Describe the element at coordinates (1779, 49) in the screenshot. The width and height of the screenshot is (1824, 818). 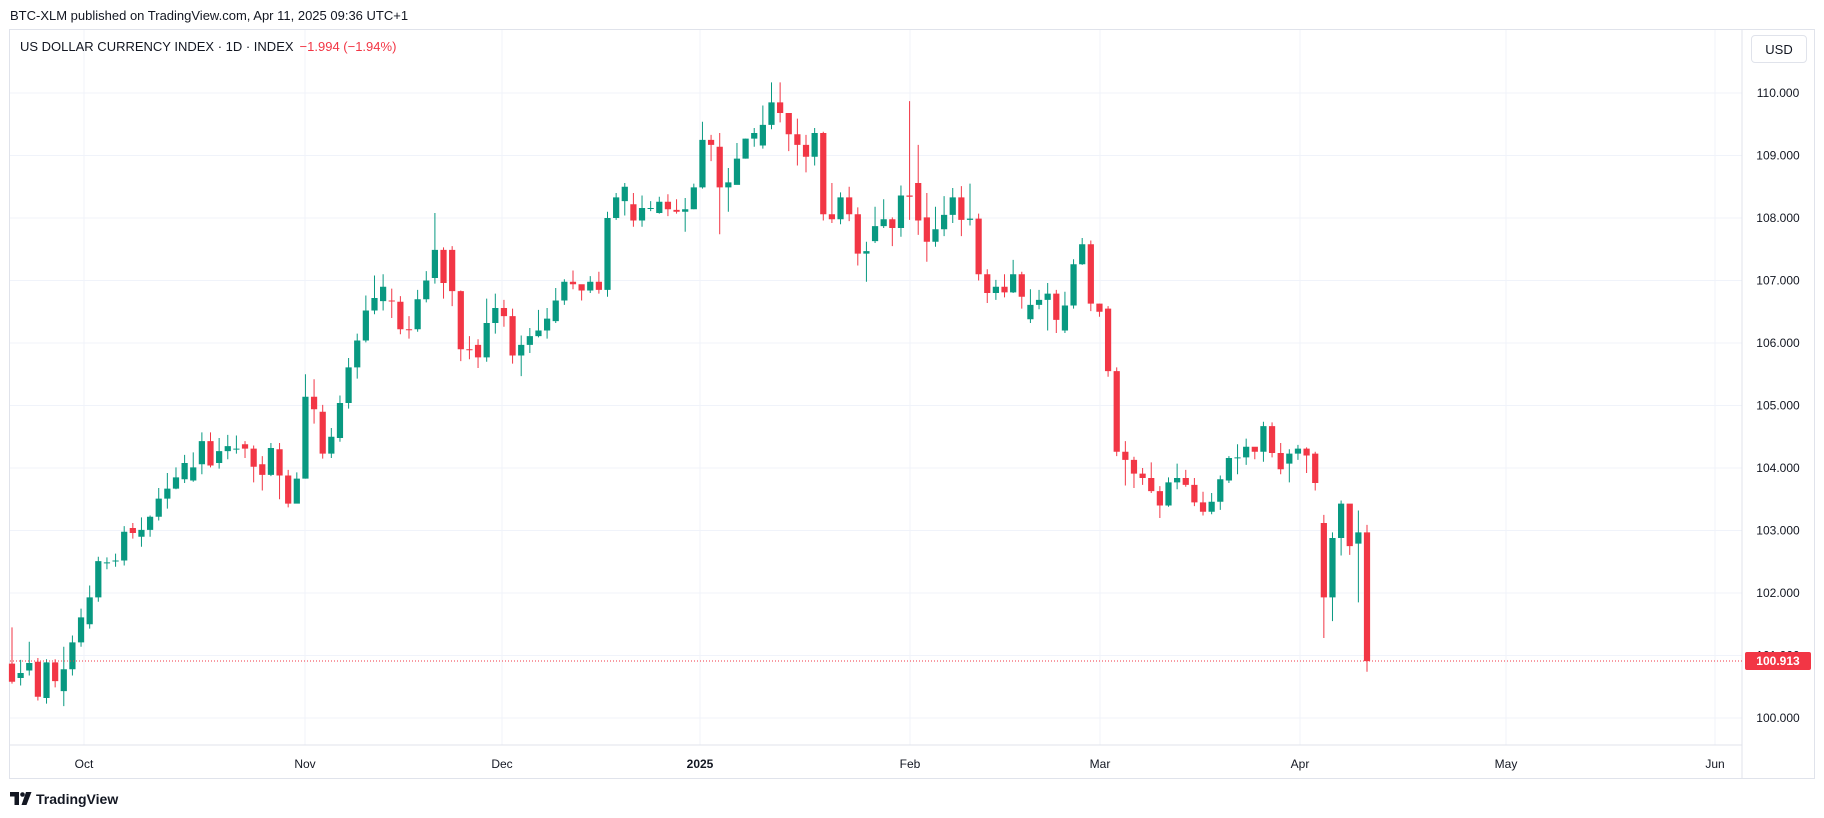
I see `currency-button: USD` at that location.